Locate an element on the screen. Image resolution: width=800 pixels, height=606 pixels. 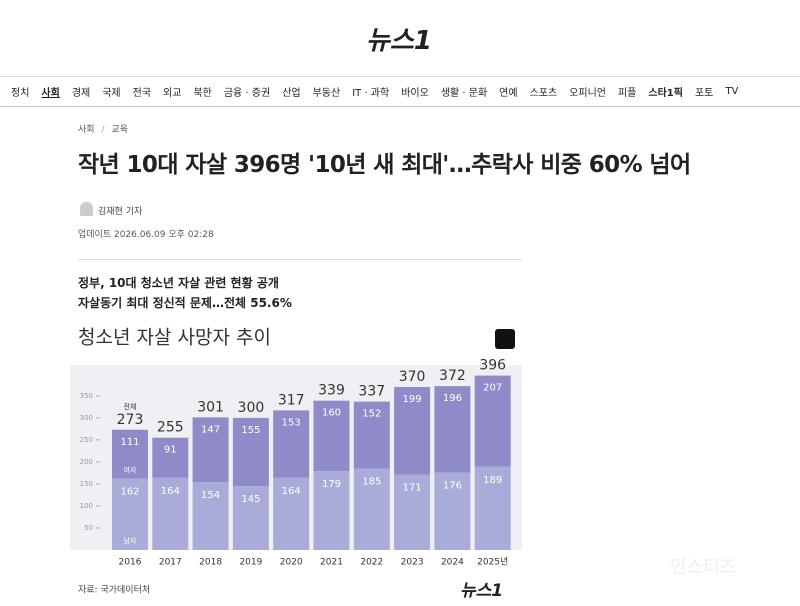
value-label: 171 is located at coordinates (412, 488).